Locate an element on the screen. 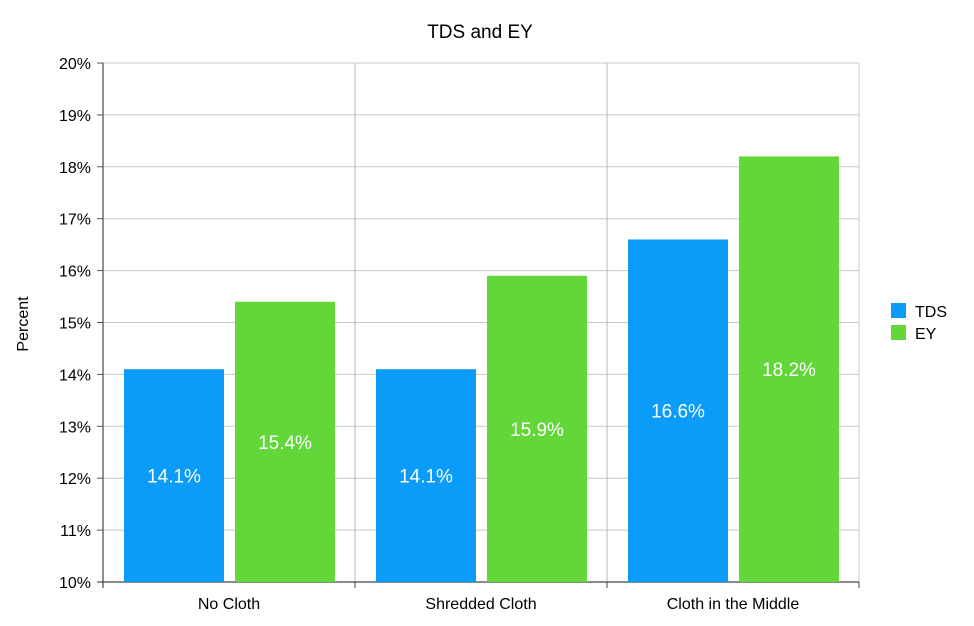  legend: TDS EY is located at coordinates (919, 323).